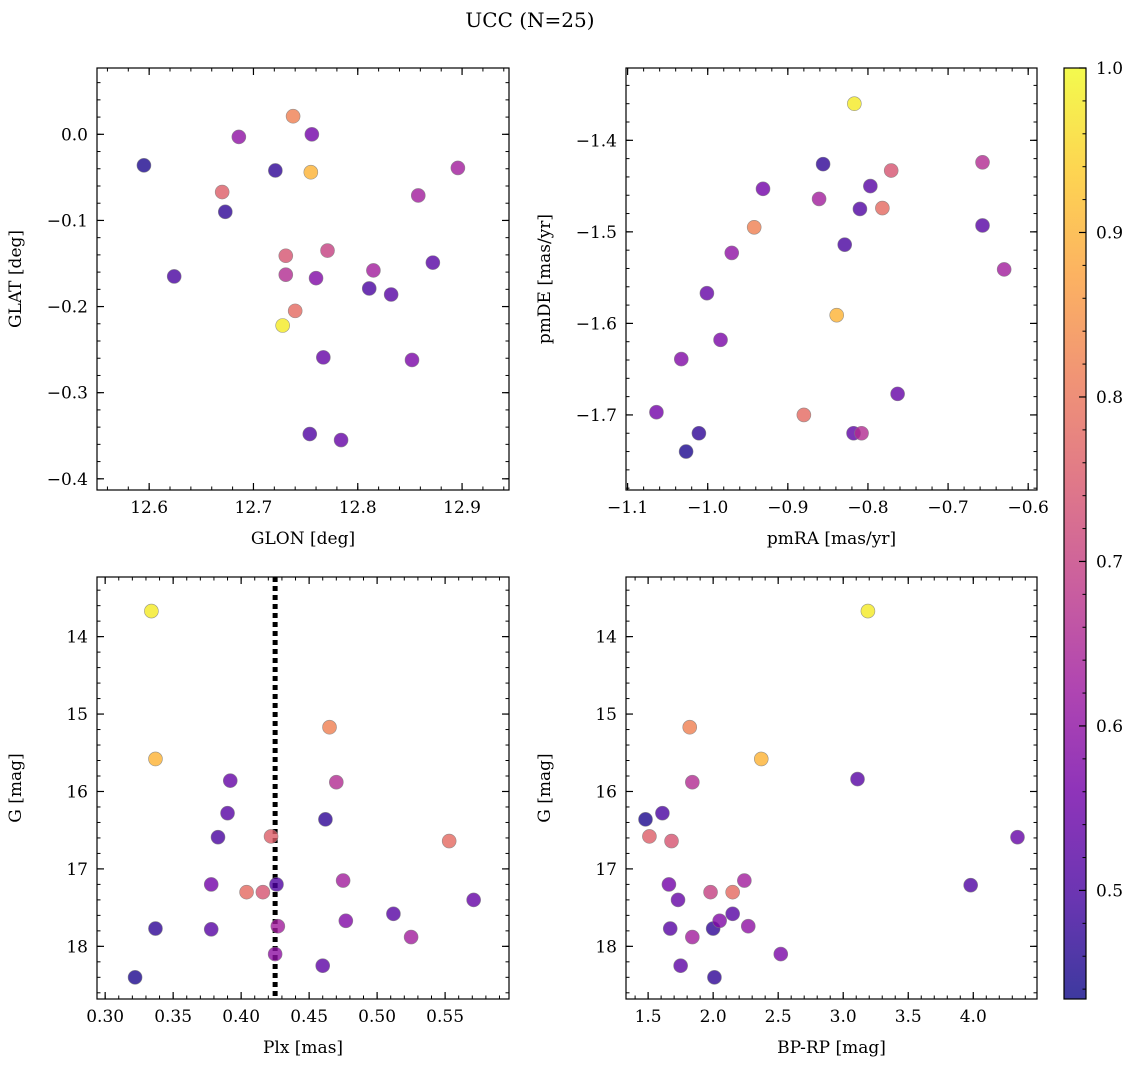 The image size is (1136, 1067). I want to click on colorbar: 0.5 0.6 0.7 0.8 0.9 1.0, so click(1093, 529).